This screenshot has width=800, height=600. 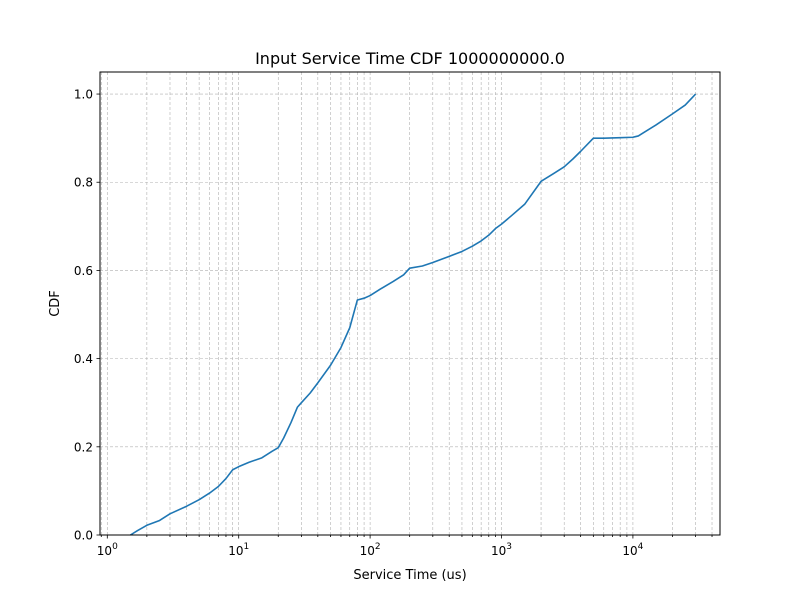 I want to click on x-tick-label: 10¹, so click(x=238, y=550).